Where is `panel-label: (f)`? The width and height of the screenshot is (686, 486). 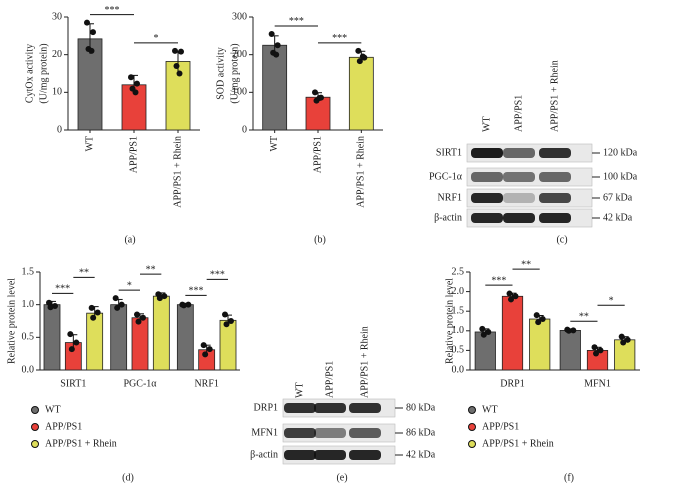 panel-label: (f) is located at coordinates (569, 477).